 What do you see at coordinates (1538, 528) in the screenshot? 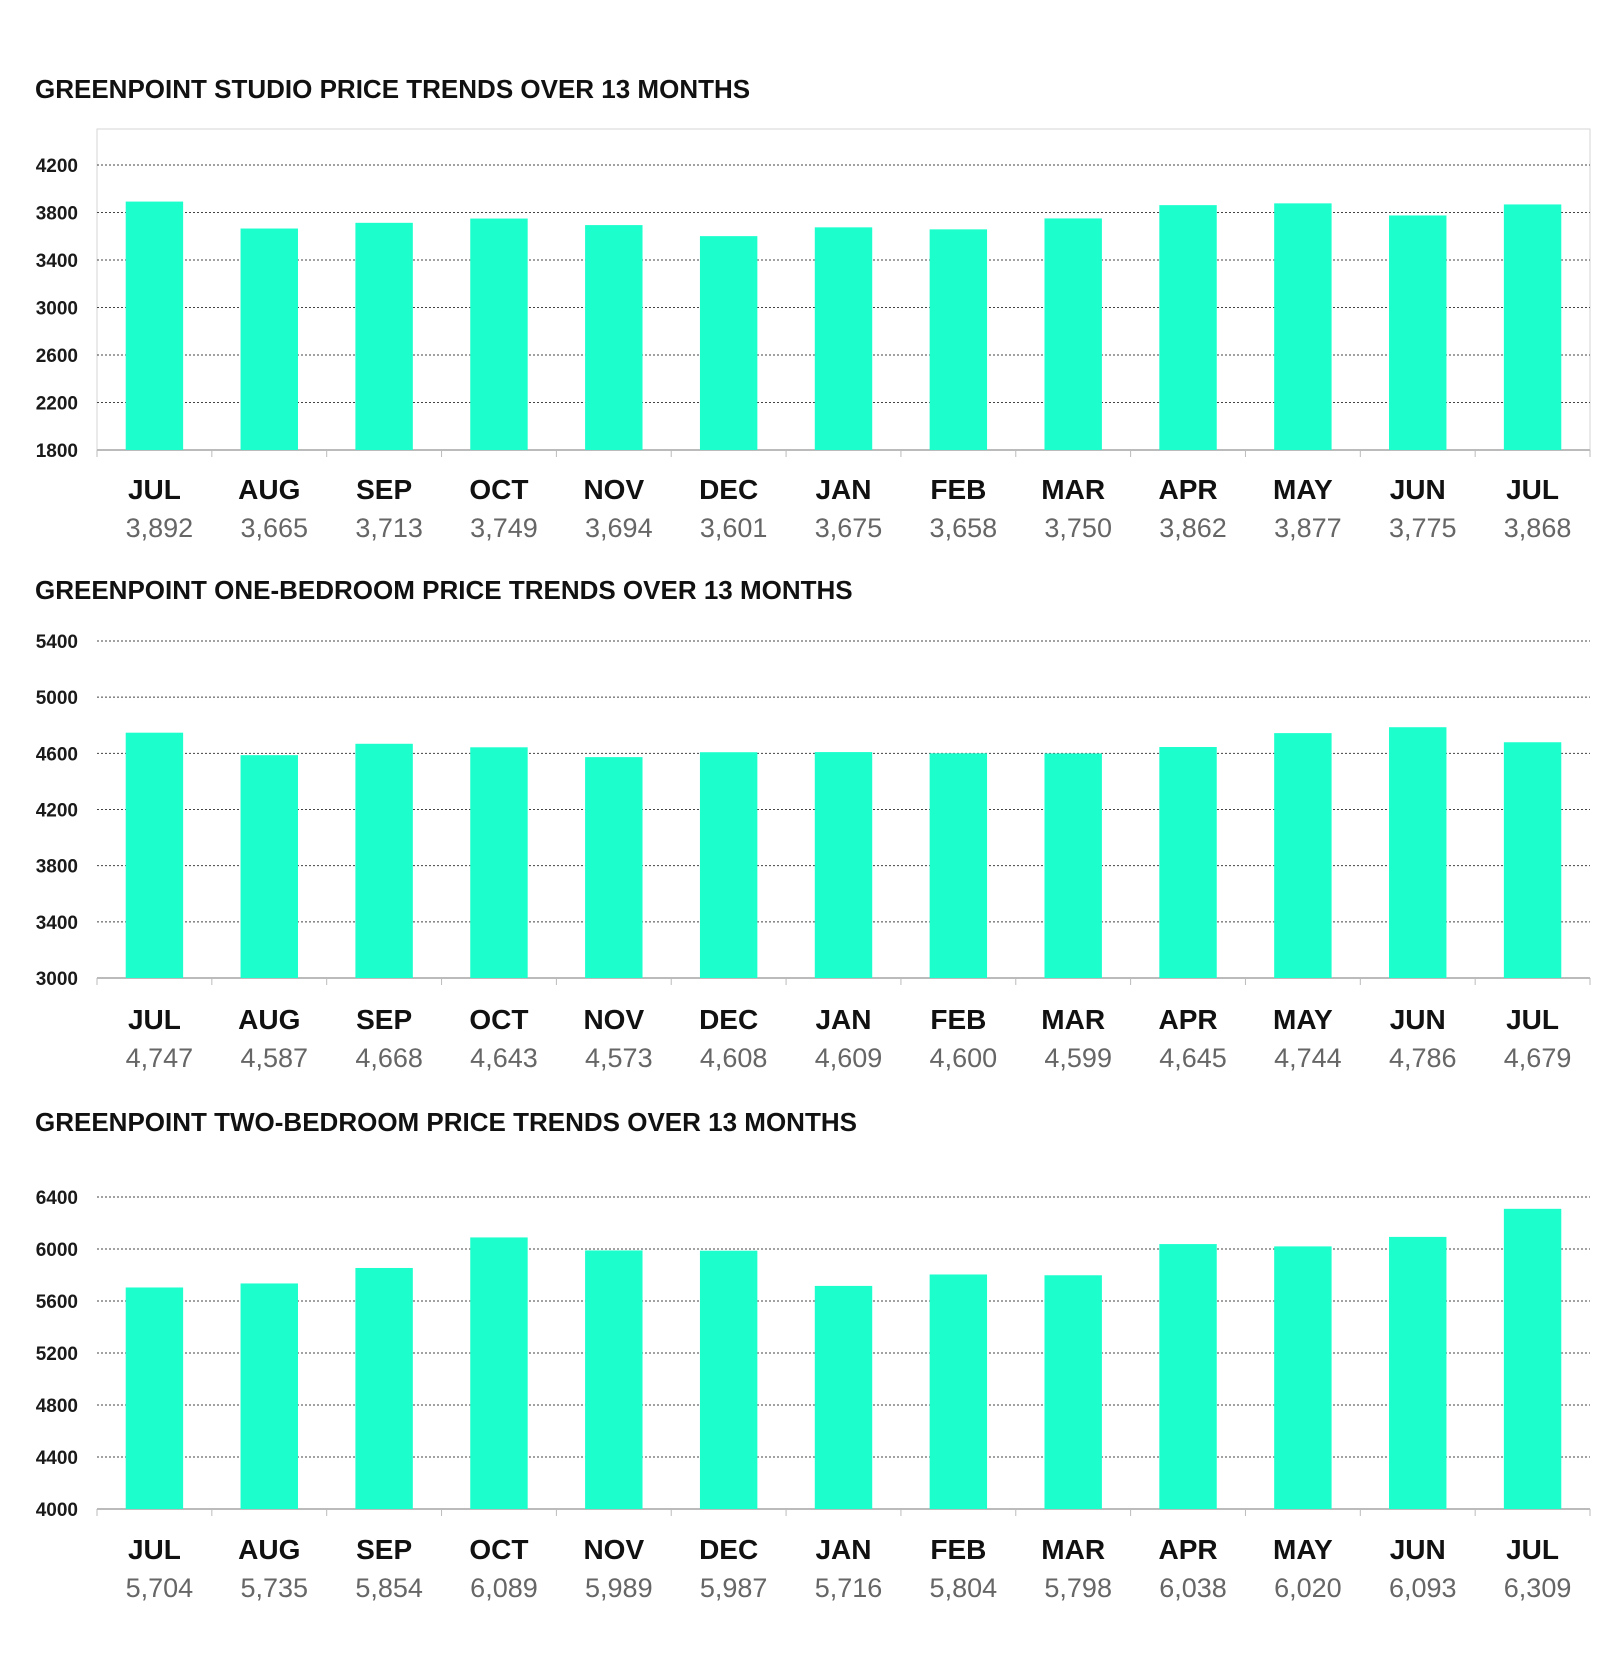
I see `value-label: 3,868` at bounding box center [1538, 528].